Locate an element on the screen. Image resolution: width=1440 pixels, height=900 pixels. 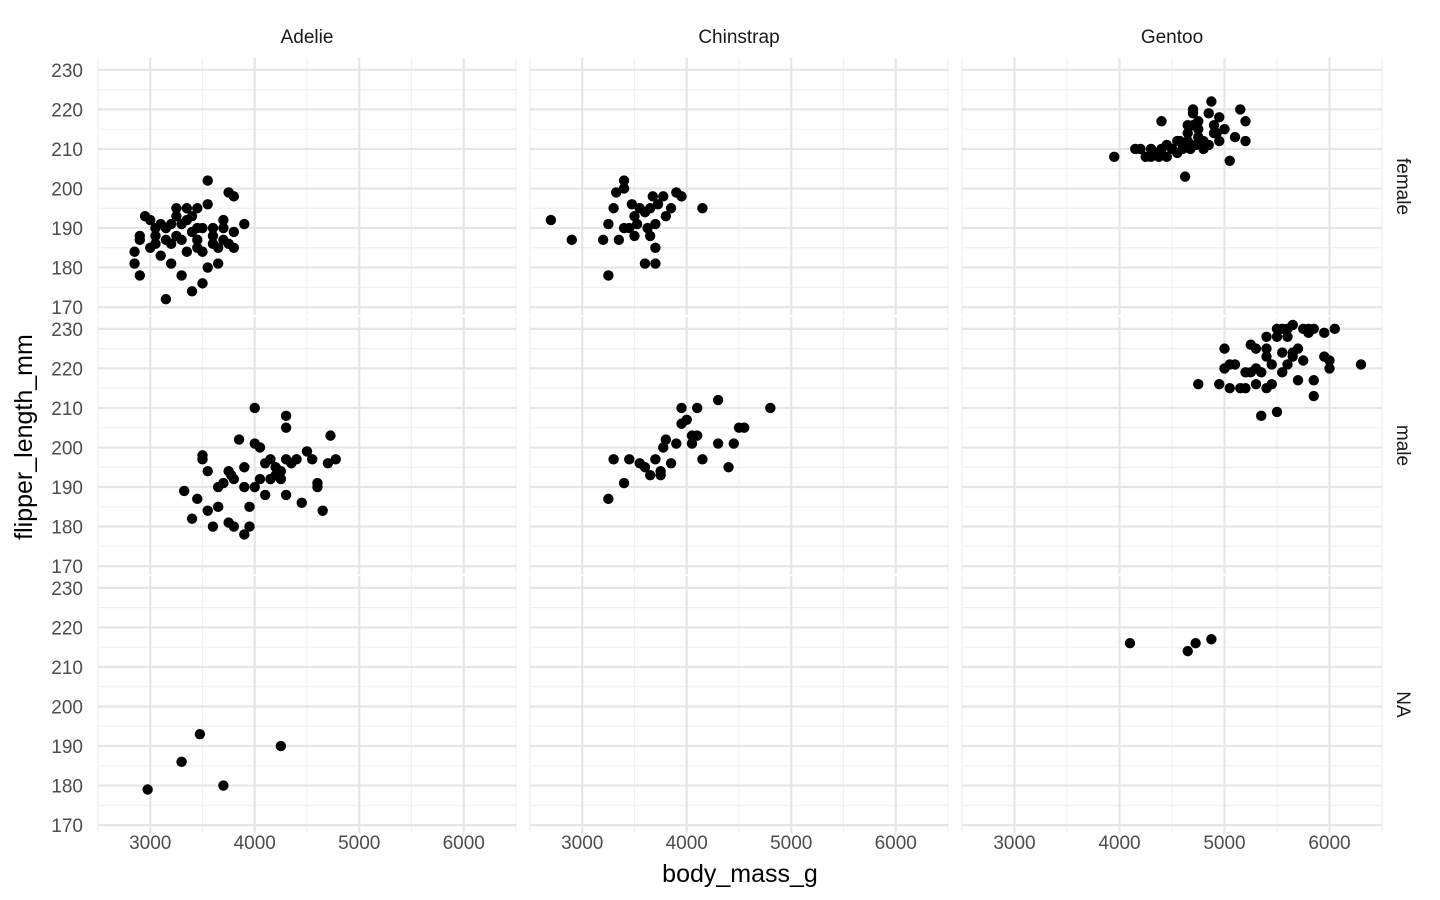
facet-col-label: Gentoo is located at coordinates (1172, 37).